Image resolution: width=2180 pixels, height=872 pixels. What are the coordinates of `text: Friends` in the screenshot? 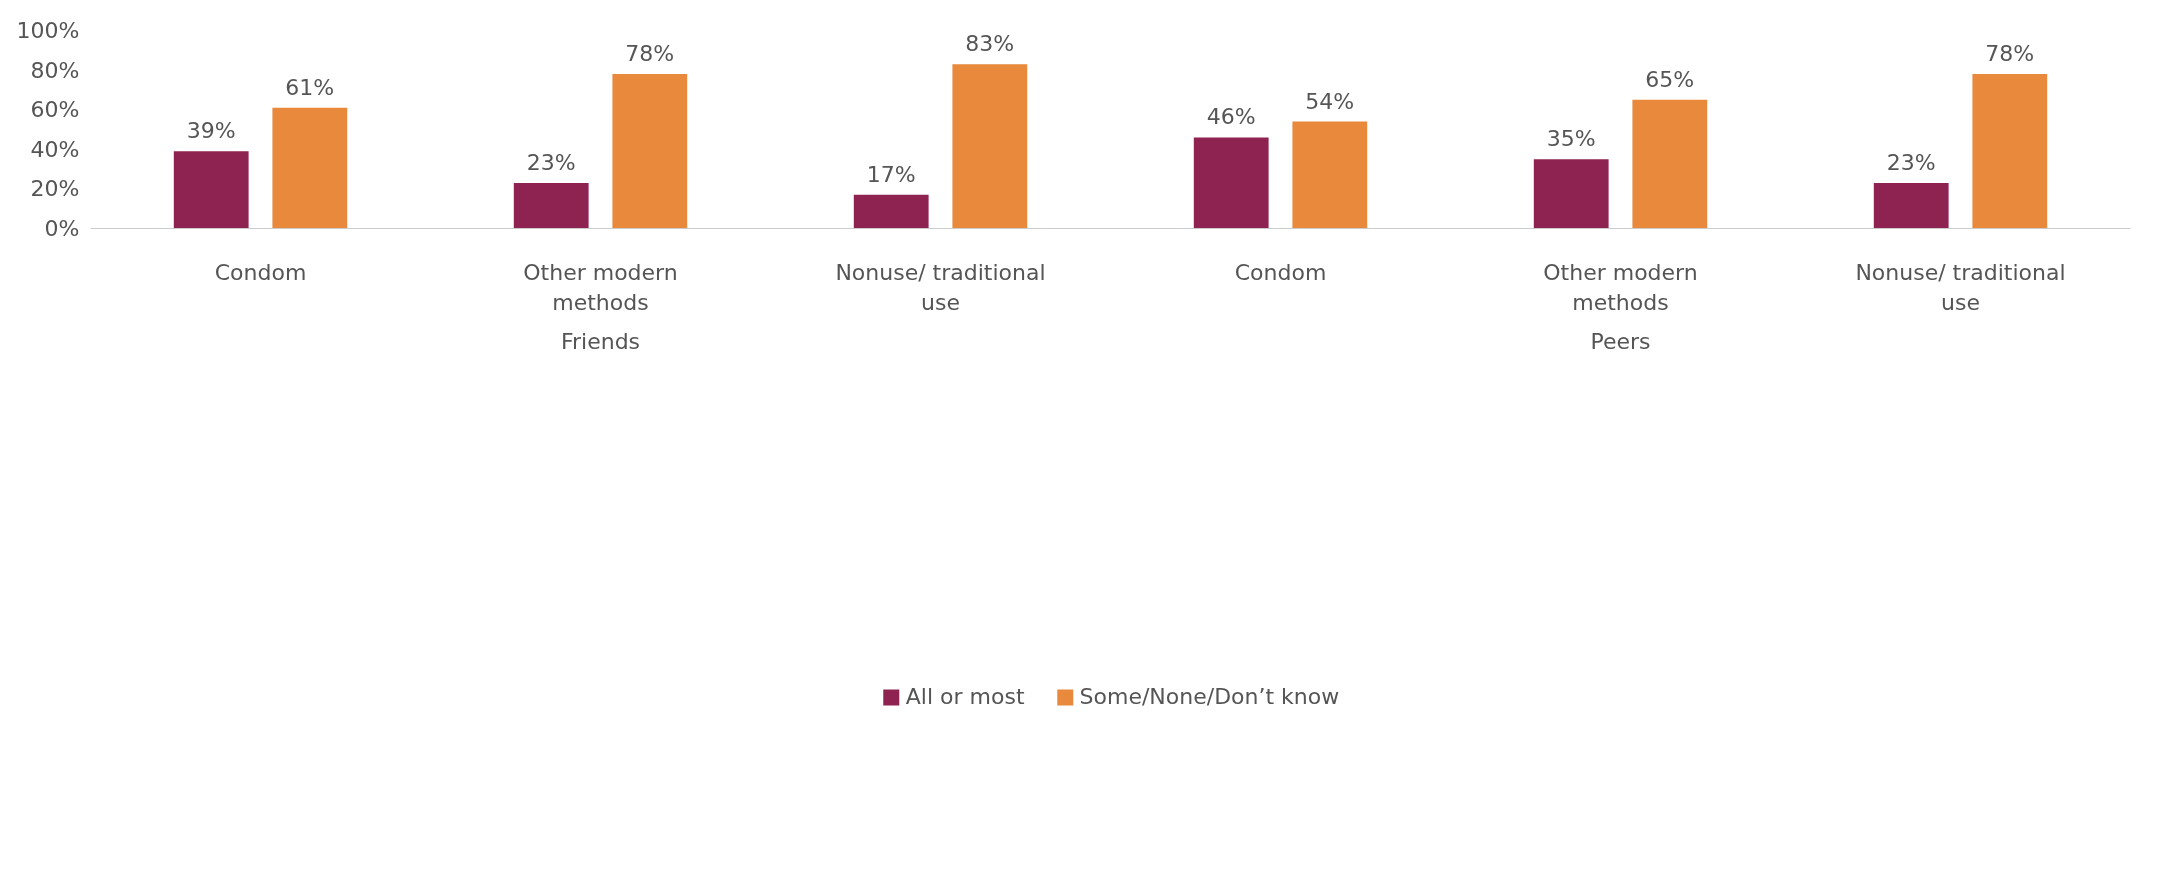 It's located at (600, 341).